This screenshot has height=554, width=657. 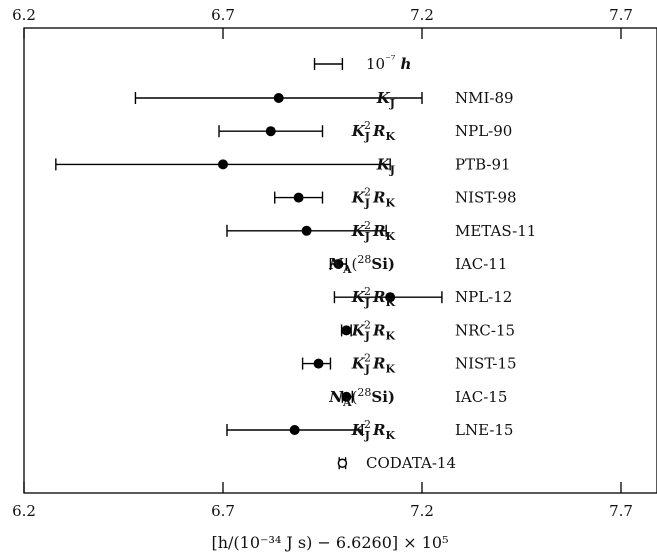 What do you see at coordinates (427, 330) in the screenshot?
I see `data-row: KJ2 RK NRC-15` at bounding box center [427, 330].